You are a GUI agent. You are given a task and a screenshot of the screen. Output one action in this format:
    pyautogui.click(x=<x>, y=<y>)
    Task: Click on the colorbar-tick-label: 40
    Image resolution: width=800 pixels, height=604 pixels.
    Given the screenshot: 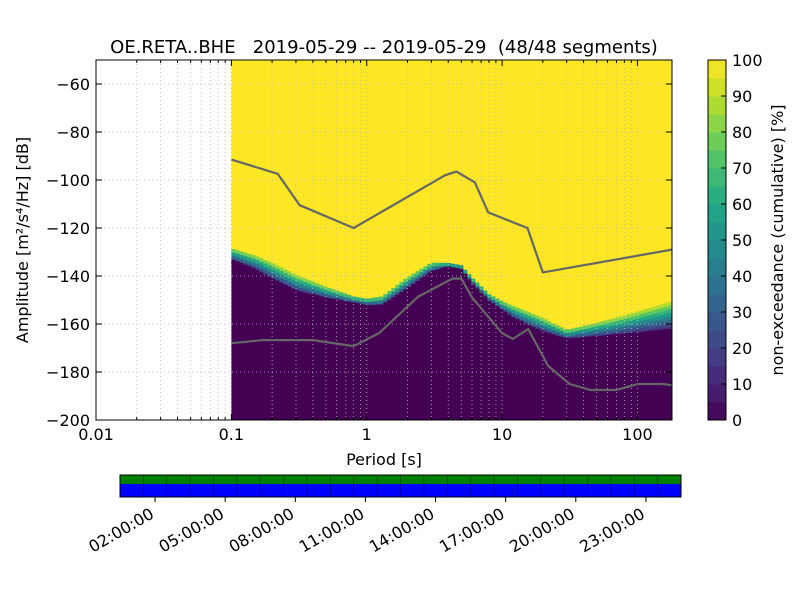 What is the action you would take?
    pyautogui.click(x=742, y=276)
    